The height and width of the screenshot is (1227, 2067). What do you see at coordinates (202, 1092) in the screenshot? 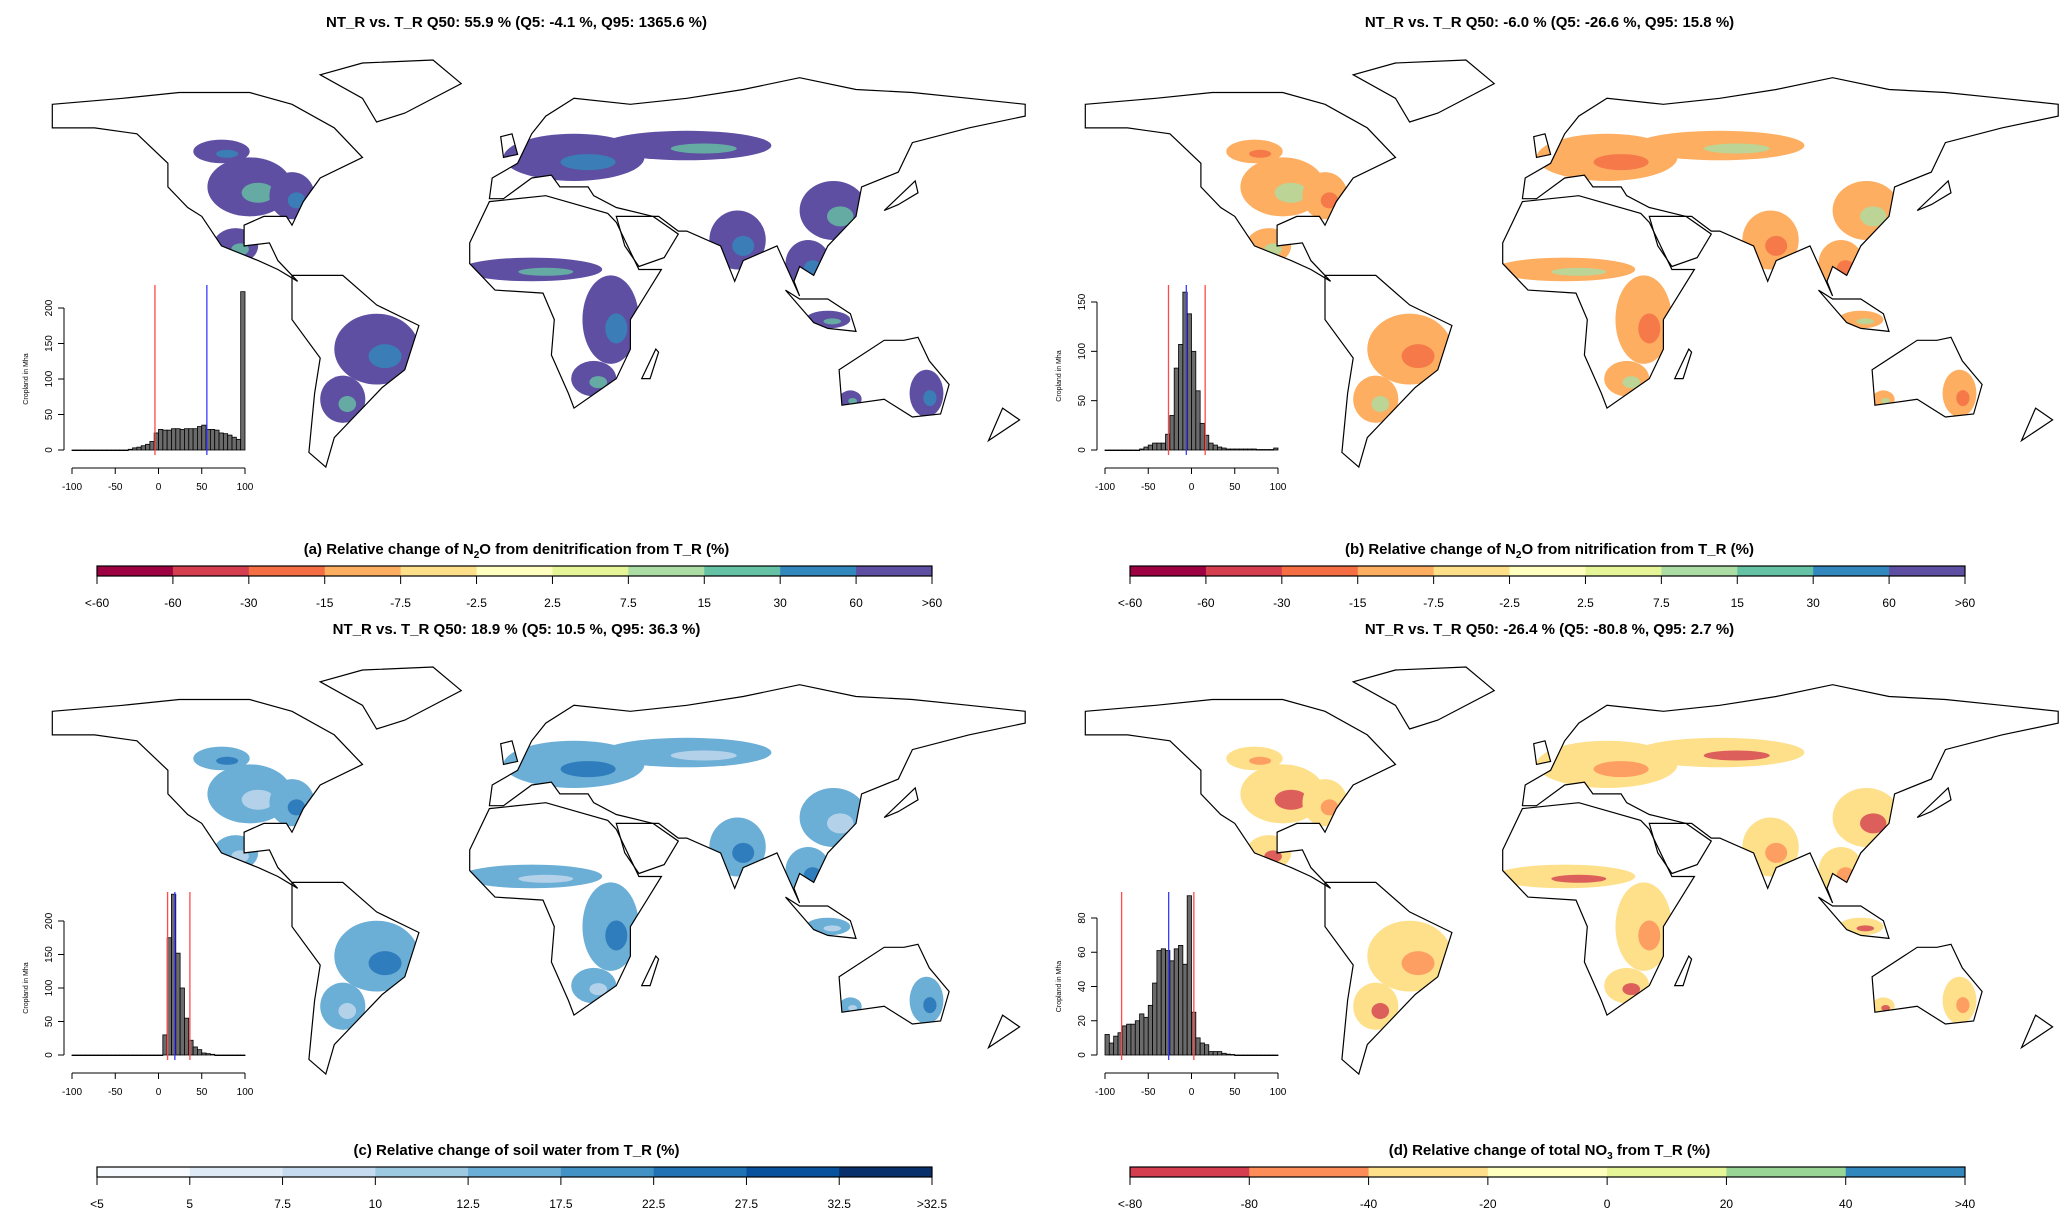
I see `x-tick-label: 50` at bounding box center [202, 1092].